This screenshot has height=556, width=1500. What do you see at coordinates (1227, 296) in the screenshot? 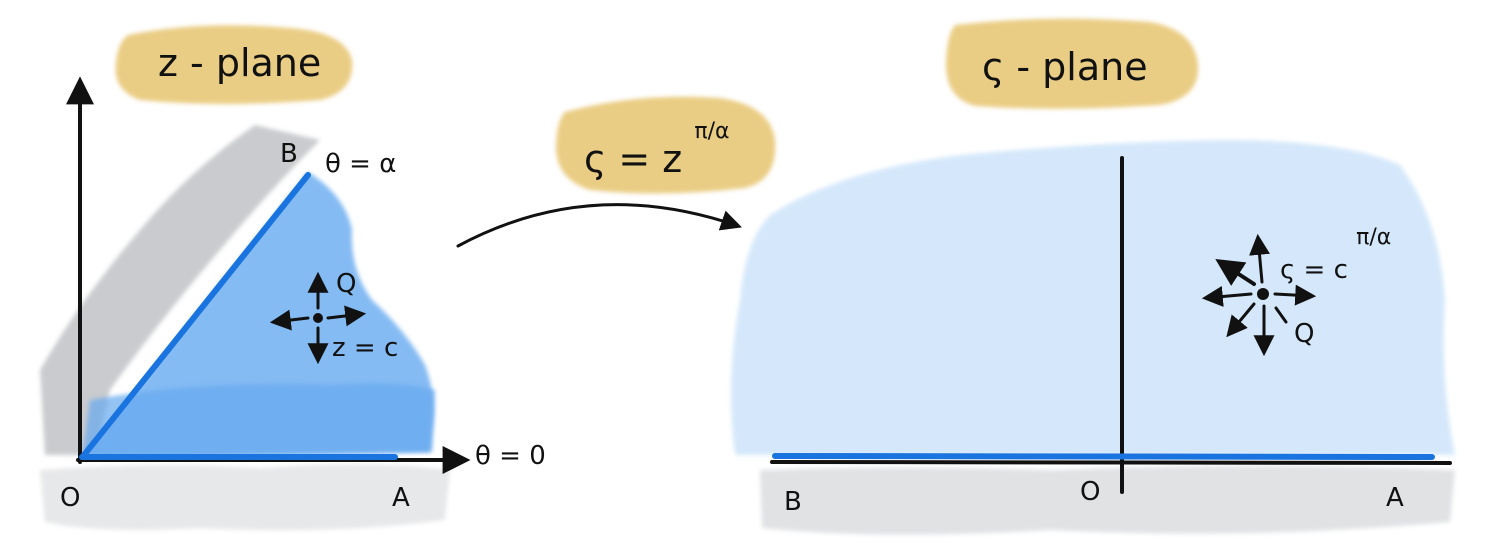
I see `zeta-plane-arrow-left` at bounding box center [1227, 296].